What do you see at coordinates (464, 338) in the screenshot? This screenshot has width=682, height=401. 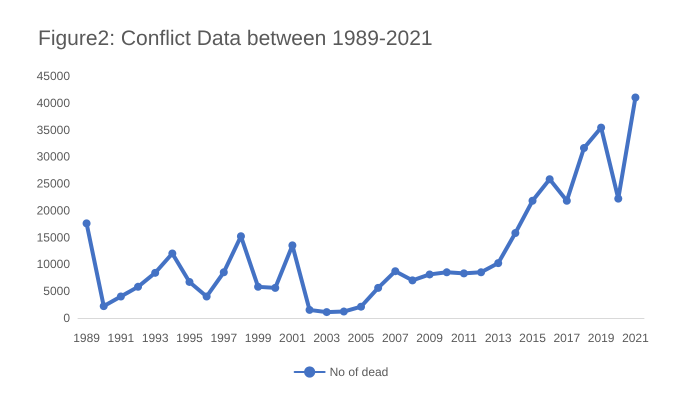 I see `x-tick-label: 2011` at bounding box center [464, 338].